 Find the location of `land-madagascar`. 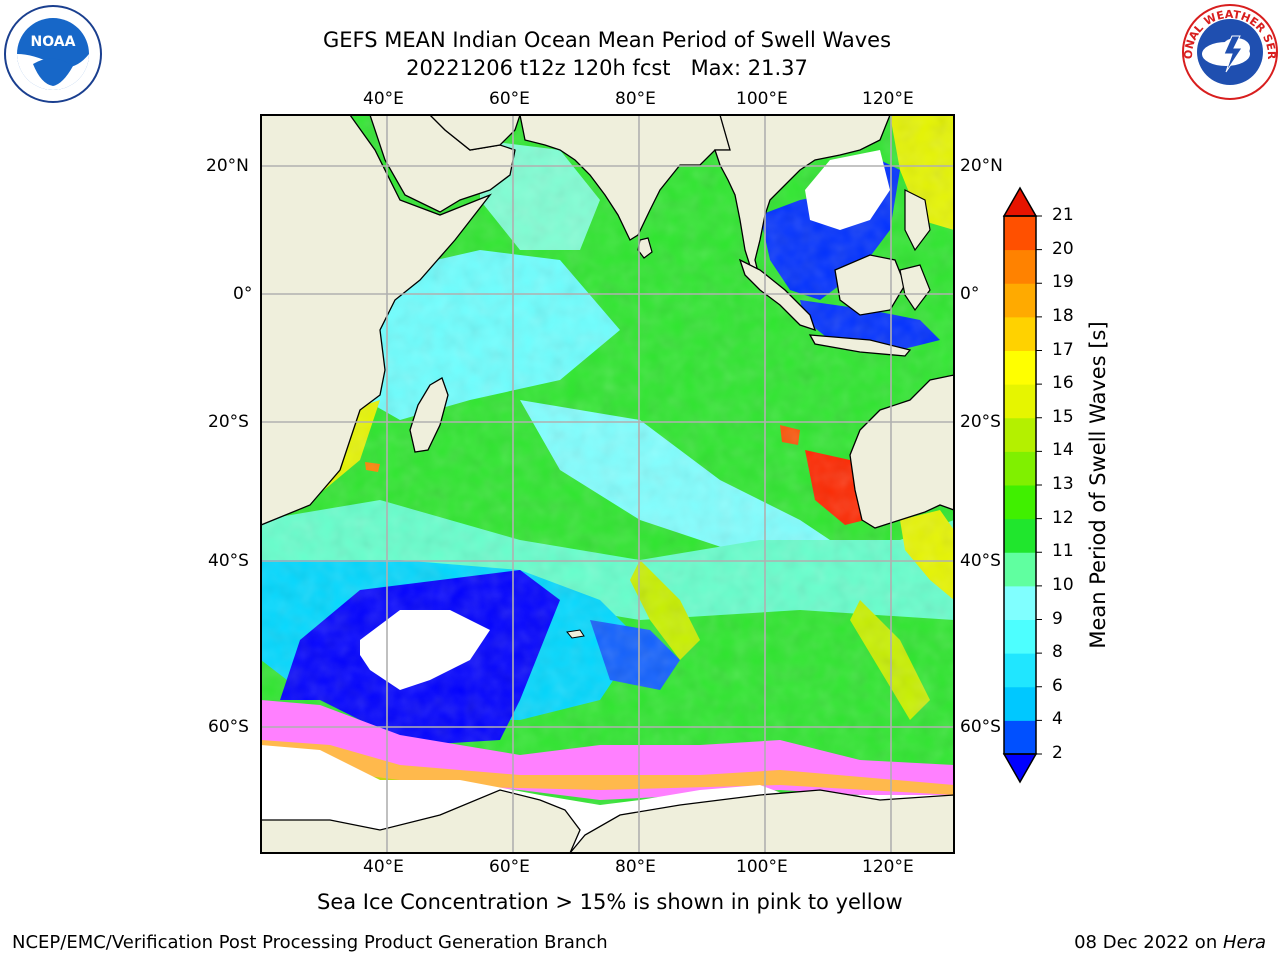

land-madagascar is located at coordinates (429, 415).